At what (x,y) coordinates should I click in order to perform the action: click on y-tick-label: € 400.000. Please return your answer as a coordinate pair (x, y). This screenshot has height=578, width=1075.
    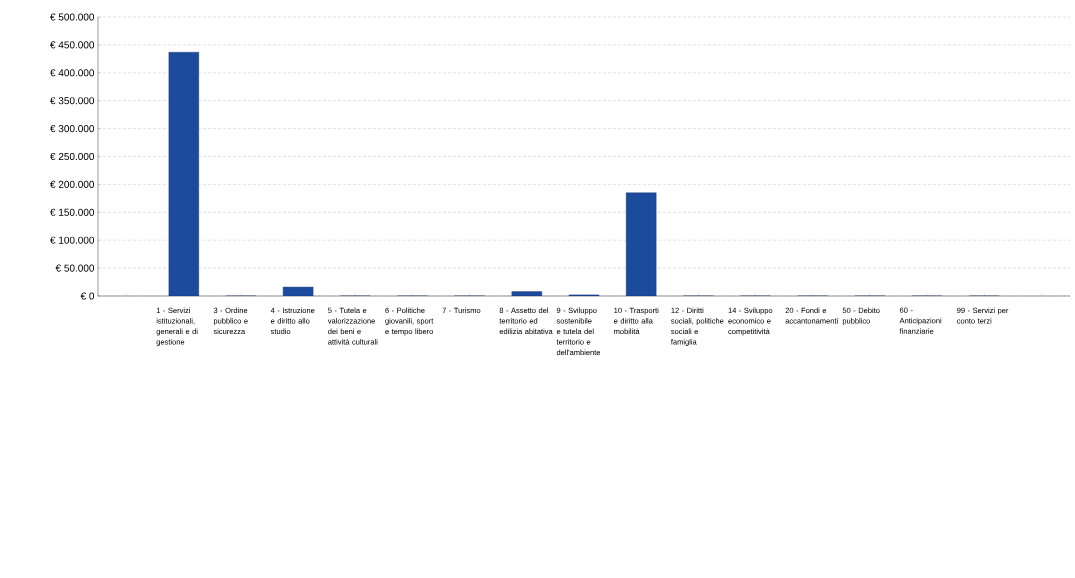
    Looking at the image, I should click on (72, 73).